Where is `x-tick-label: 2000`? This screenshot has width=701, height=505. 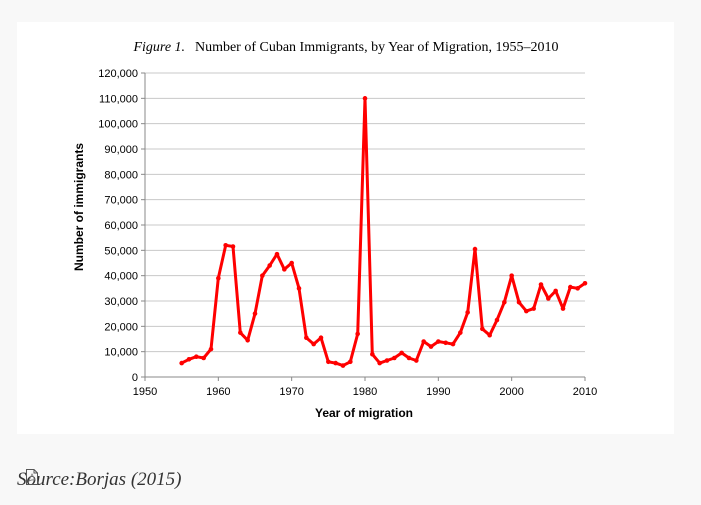 x-tick-label: 2000 is located at coordinates (511, 392).